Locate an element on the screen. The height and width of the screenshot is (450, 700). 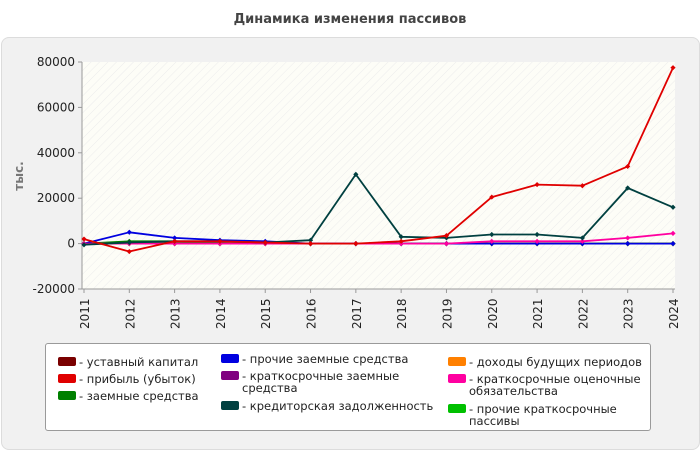
x-tick-label: 2016 is located at coordinates (312, 313).